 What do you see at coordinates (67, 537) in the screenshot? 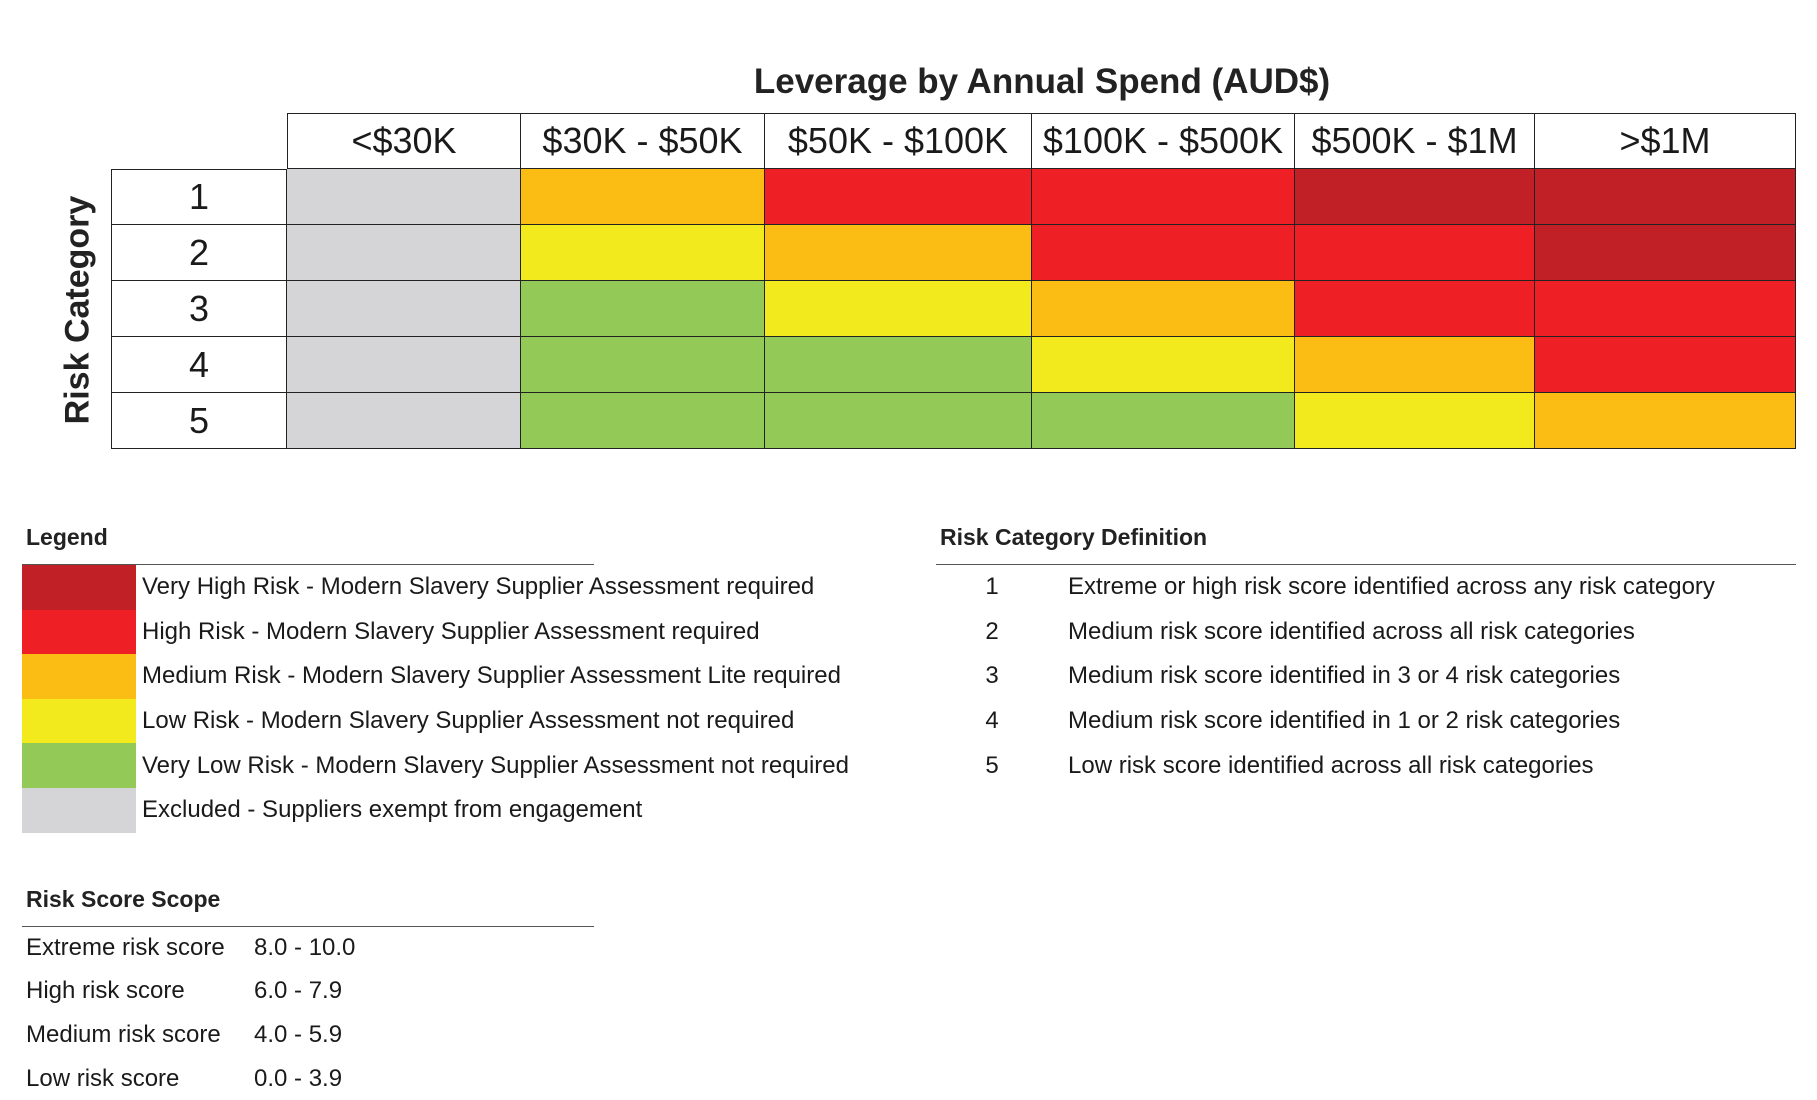
I see `legend-title: Legend` at bounding box center [67, 537].